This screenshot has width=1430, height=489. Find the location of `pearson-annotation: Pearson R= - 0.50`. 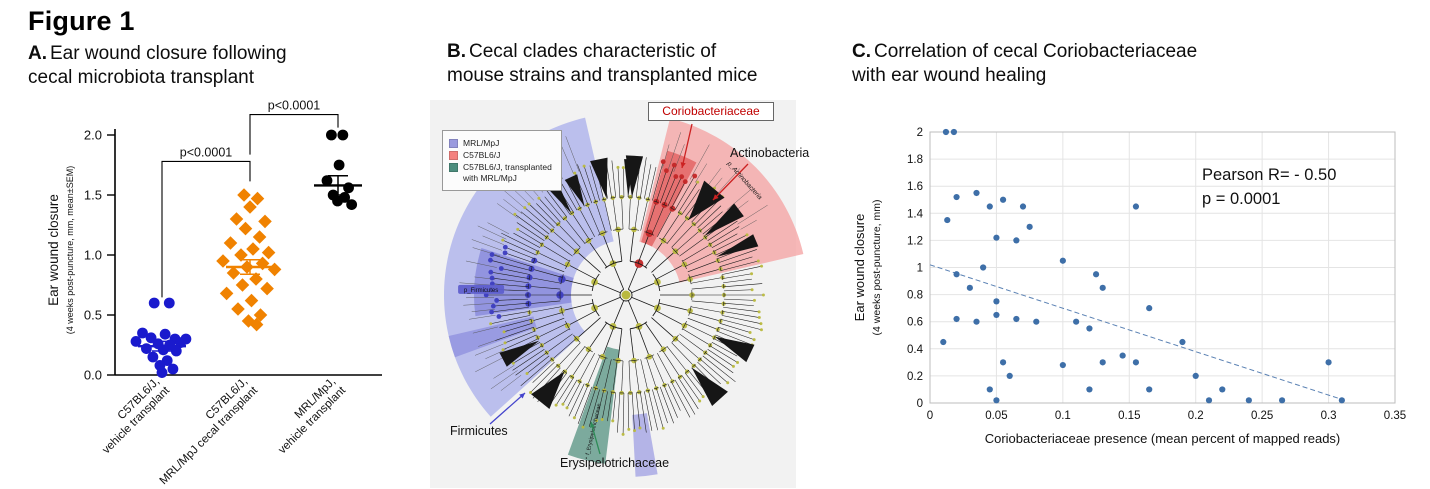

pearson-annotation: Pearson R= - 0.50 is located at coordinates (1269, 175).